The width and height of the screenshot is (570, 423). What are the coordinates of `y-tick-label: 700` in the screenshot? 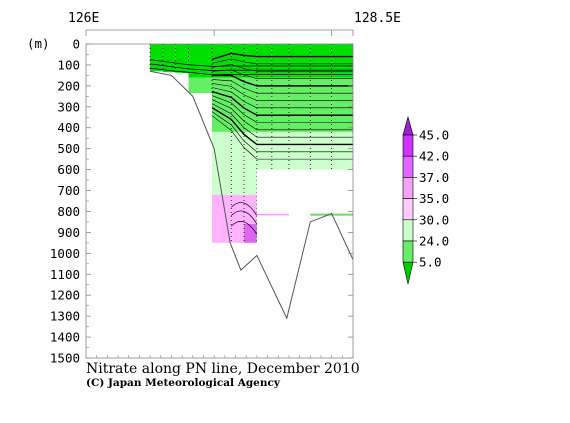 It's located at (68, 190).